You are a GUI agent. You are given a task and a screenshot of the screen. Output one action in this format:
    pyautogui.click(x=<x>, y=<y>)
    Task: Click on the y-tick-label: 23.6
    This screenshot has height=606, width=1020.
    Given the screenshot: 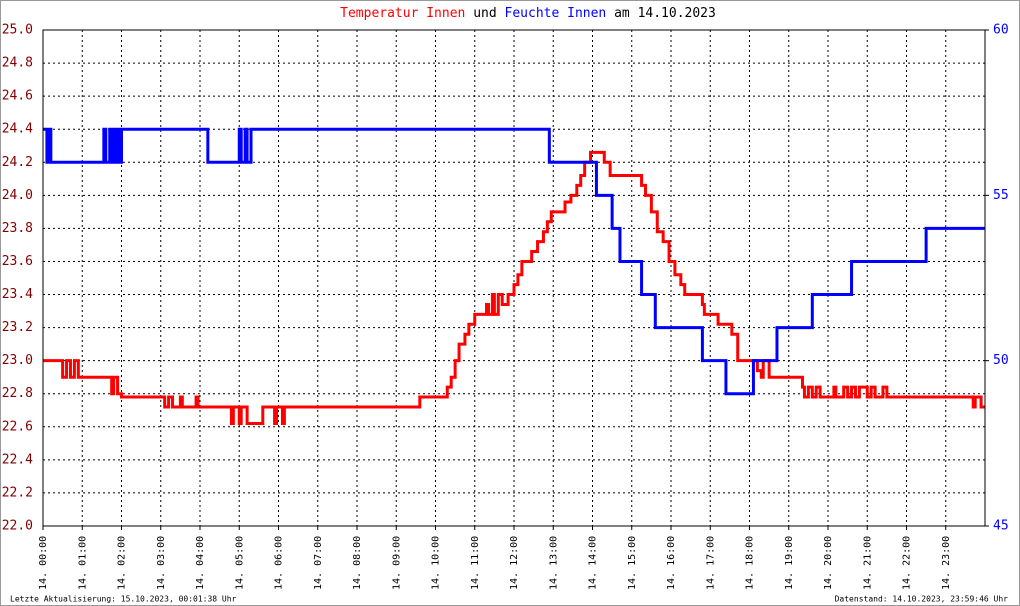 What is the action you would take?
    pyautogui.click(x=17, y=261)
    